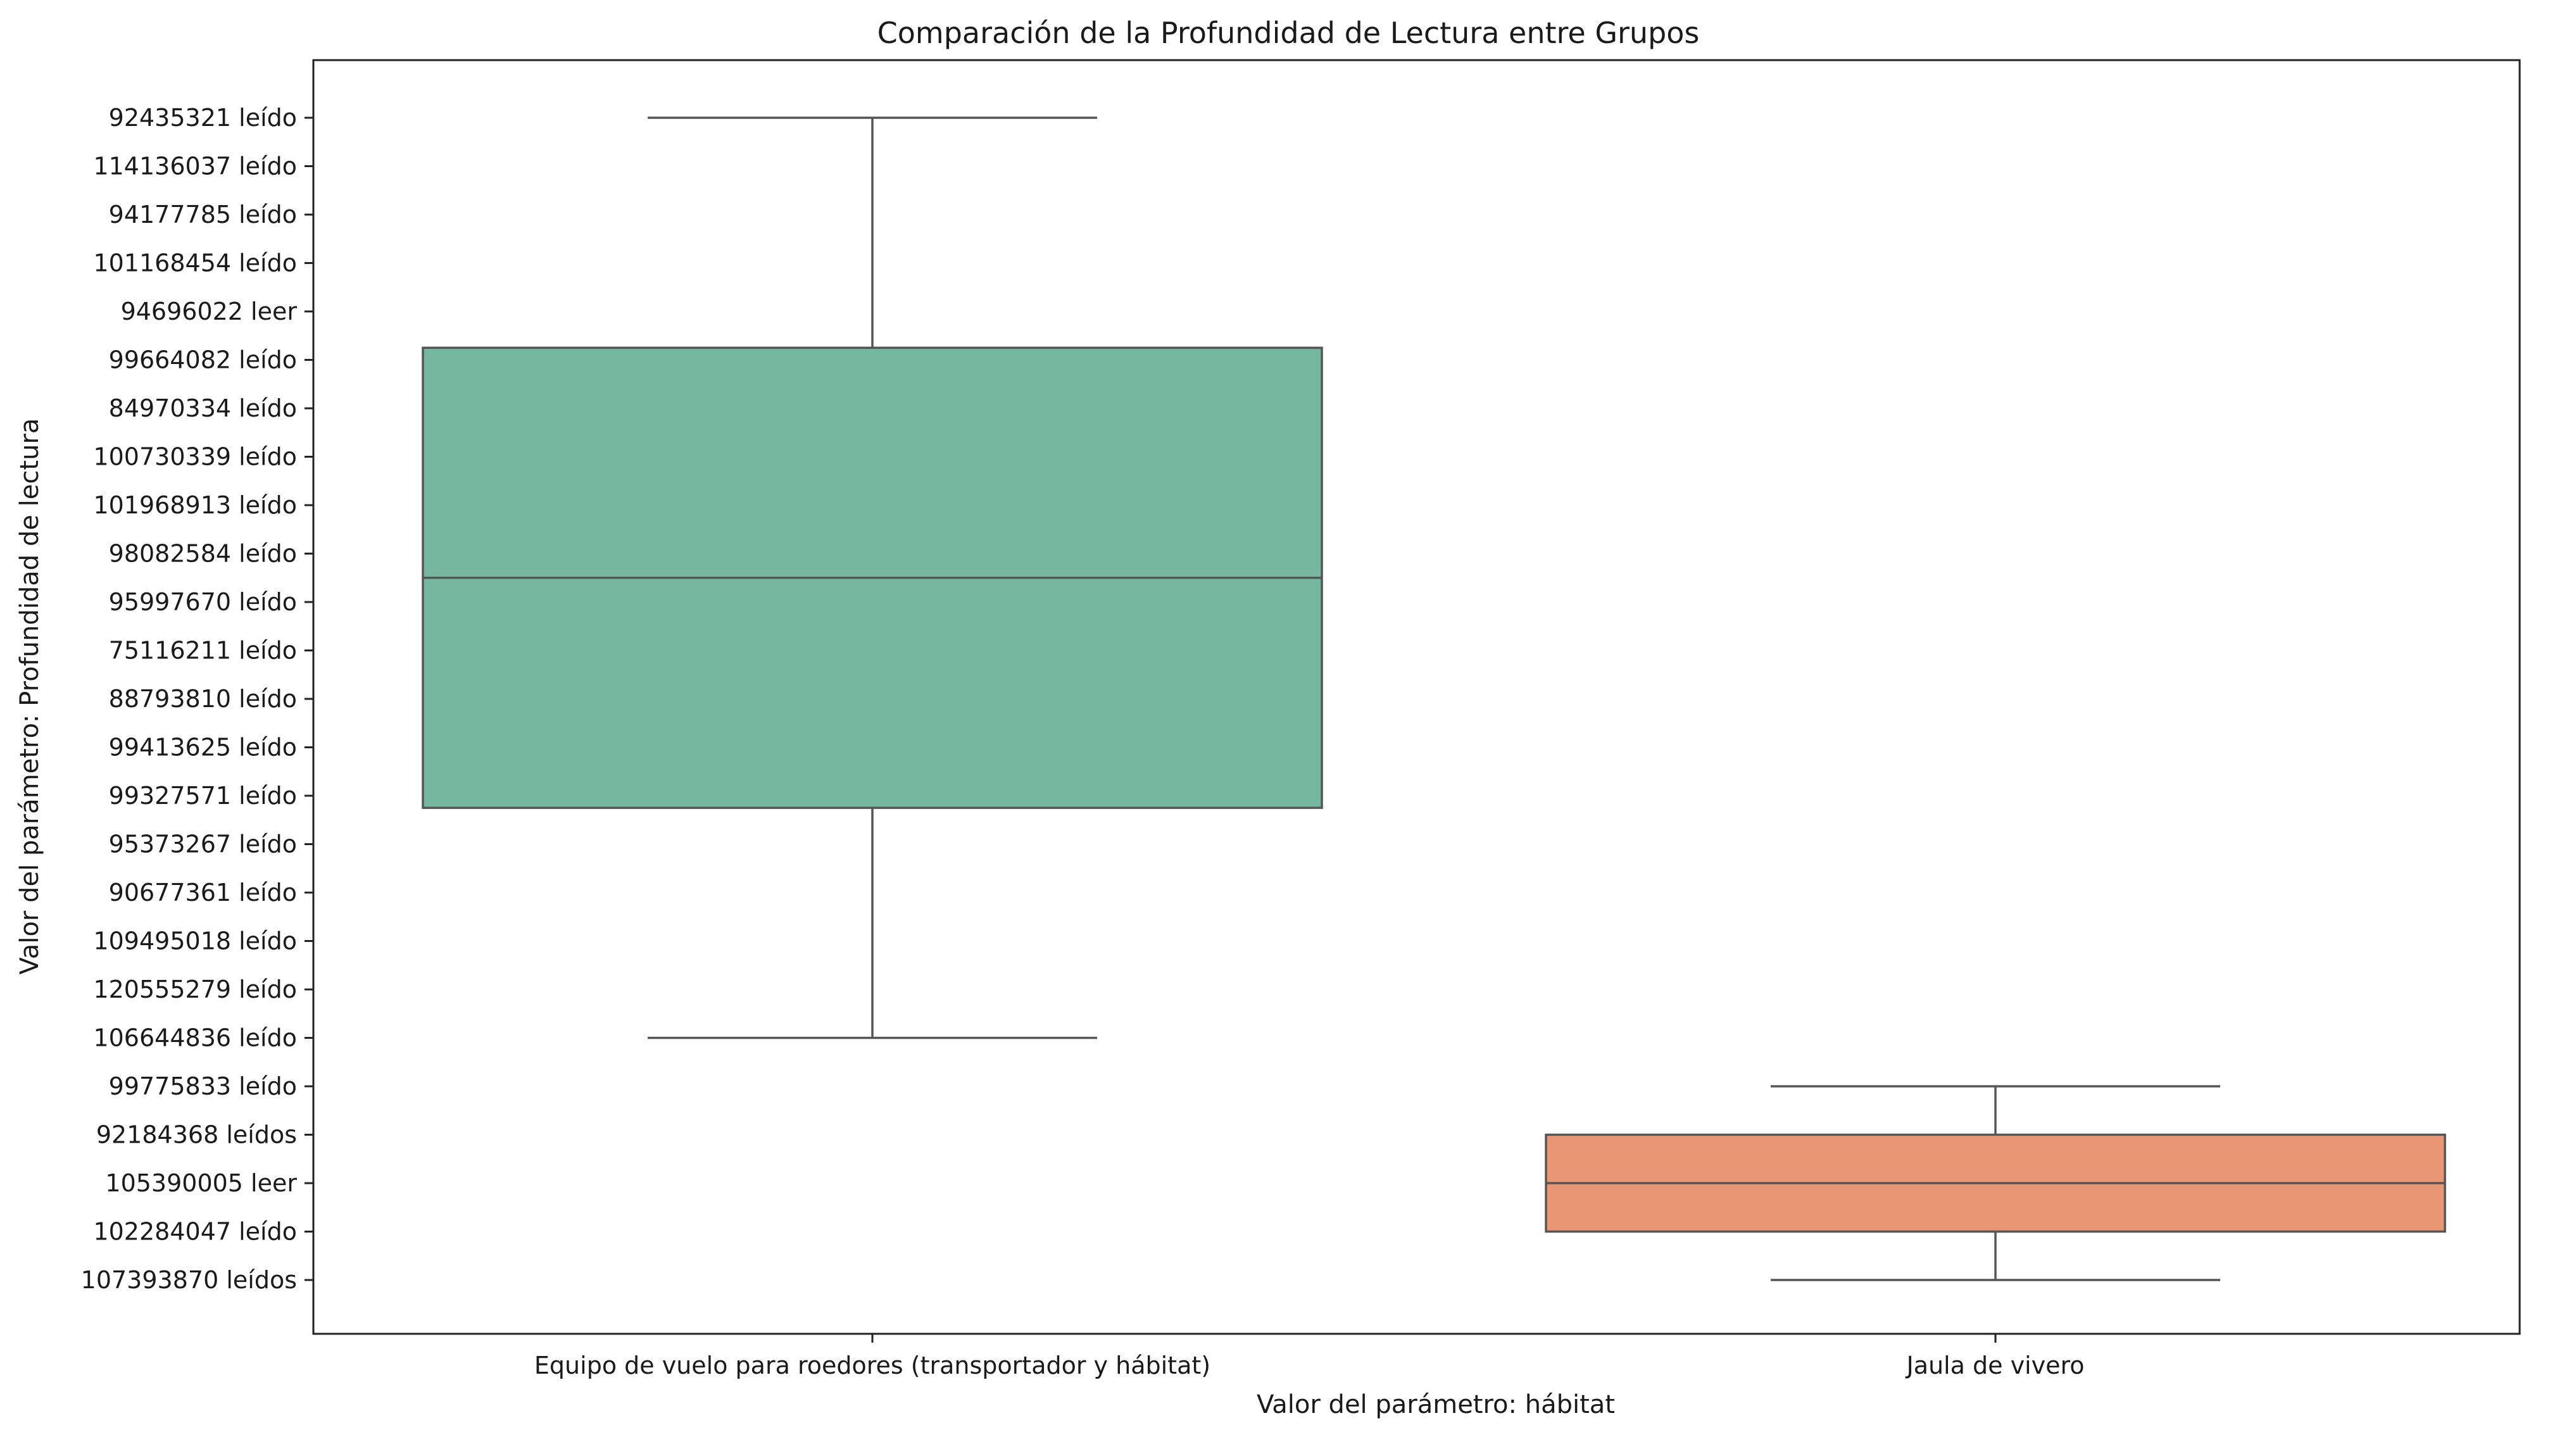 The height and width of the screenshot is (1437, 2576). Describe the element at coordinates (203, 554) in the screenshot. I see `y-tick-label: 98082584 leído` at that location.